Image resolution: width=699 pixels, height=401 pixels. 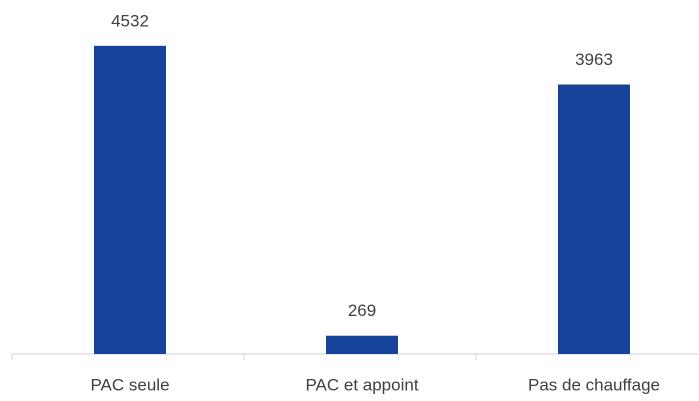 What do you see at coordinates (594, 384) in the screenshot?
I see `x-tick-label: Pas de chauffage` at bounding box center [594, 384].